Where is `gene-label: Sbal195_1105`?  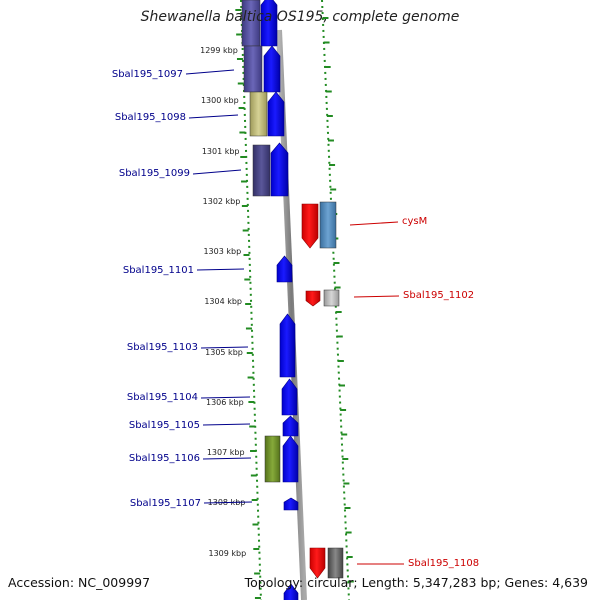 gene-label: Sbal195_1105 is located at coordinates (164, 425).